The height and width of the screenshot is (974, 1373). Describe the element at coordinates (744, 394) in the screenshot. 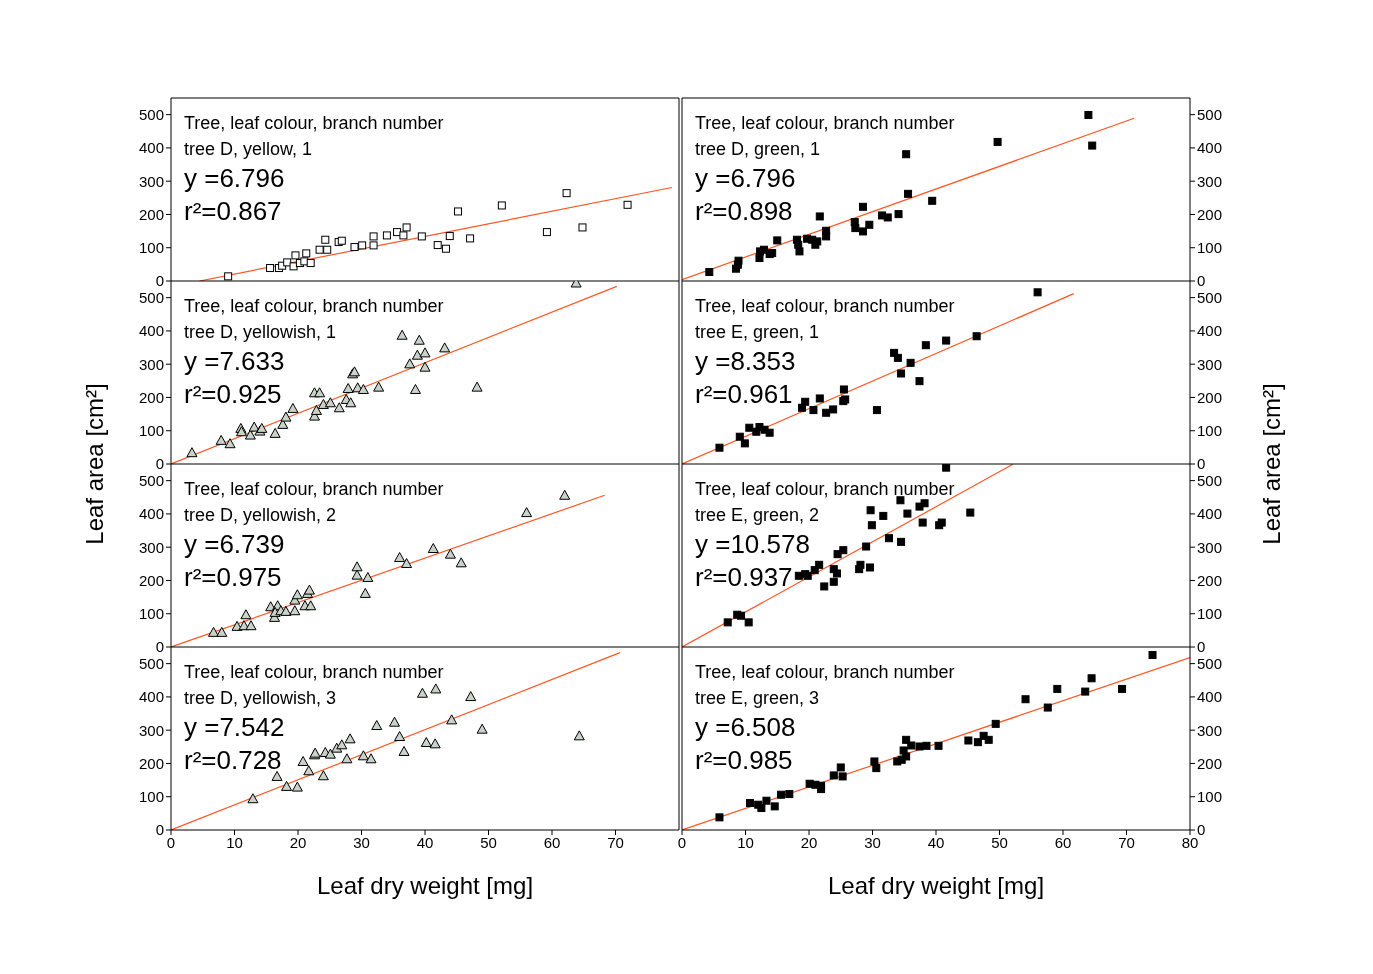

I see `annotation: r²=0.961` at that location.